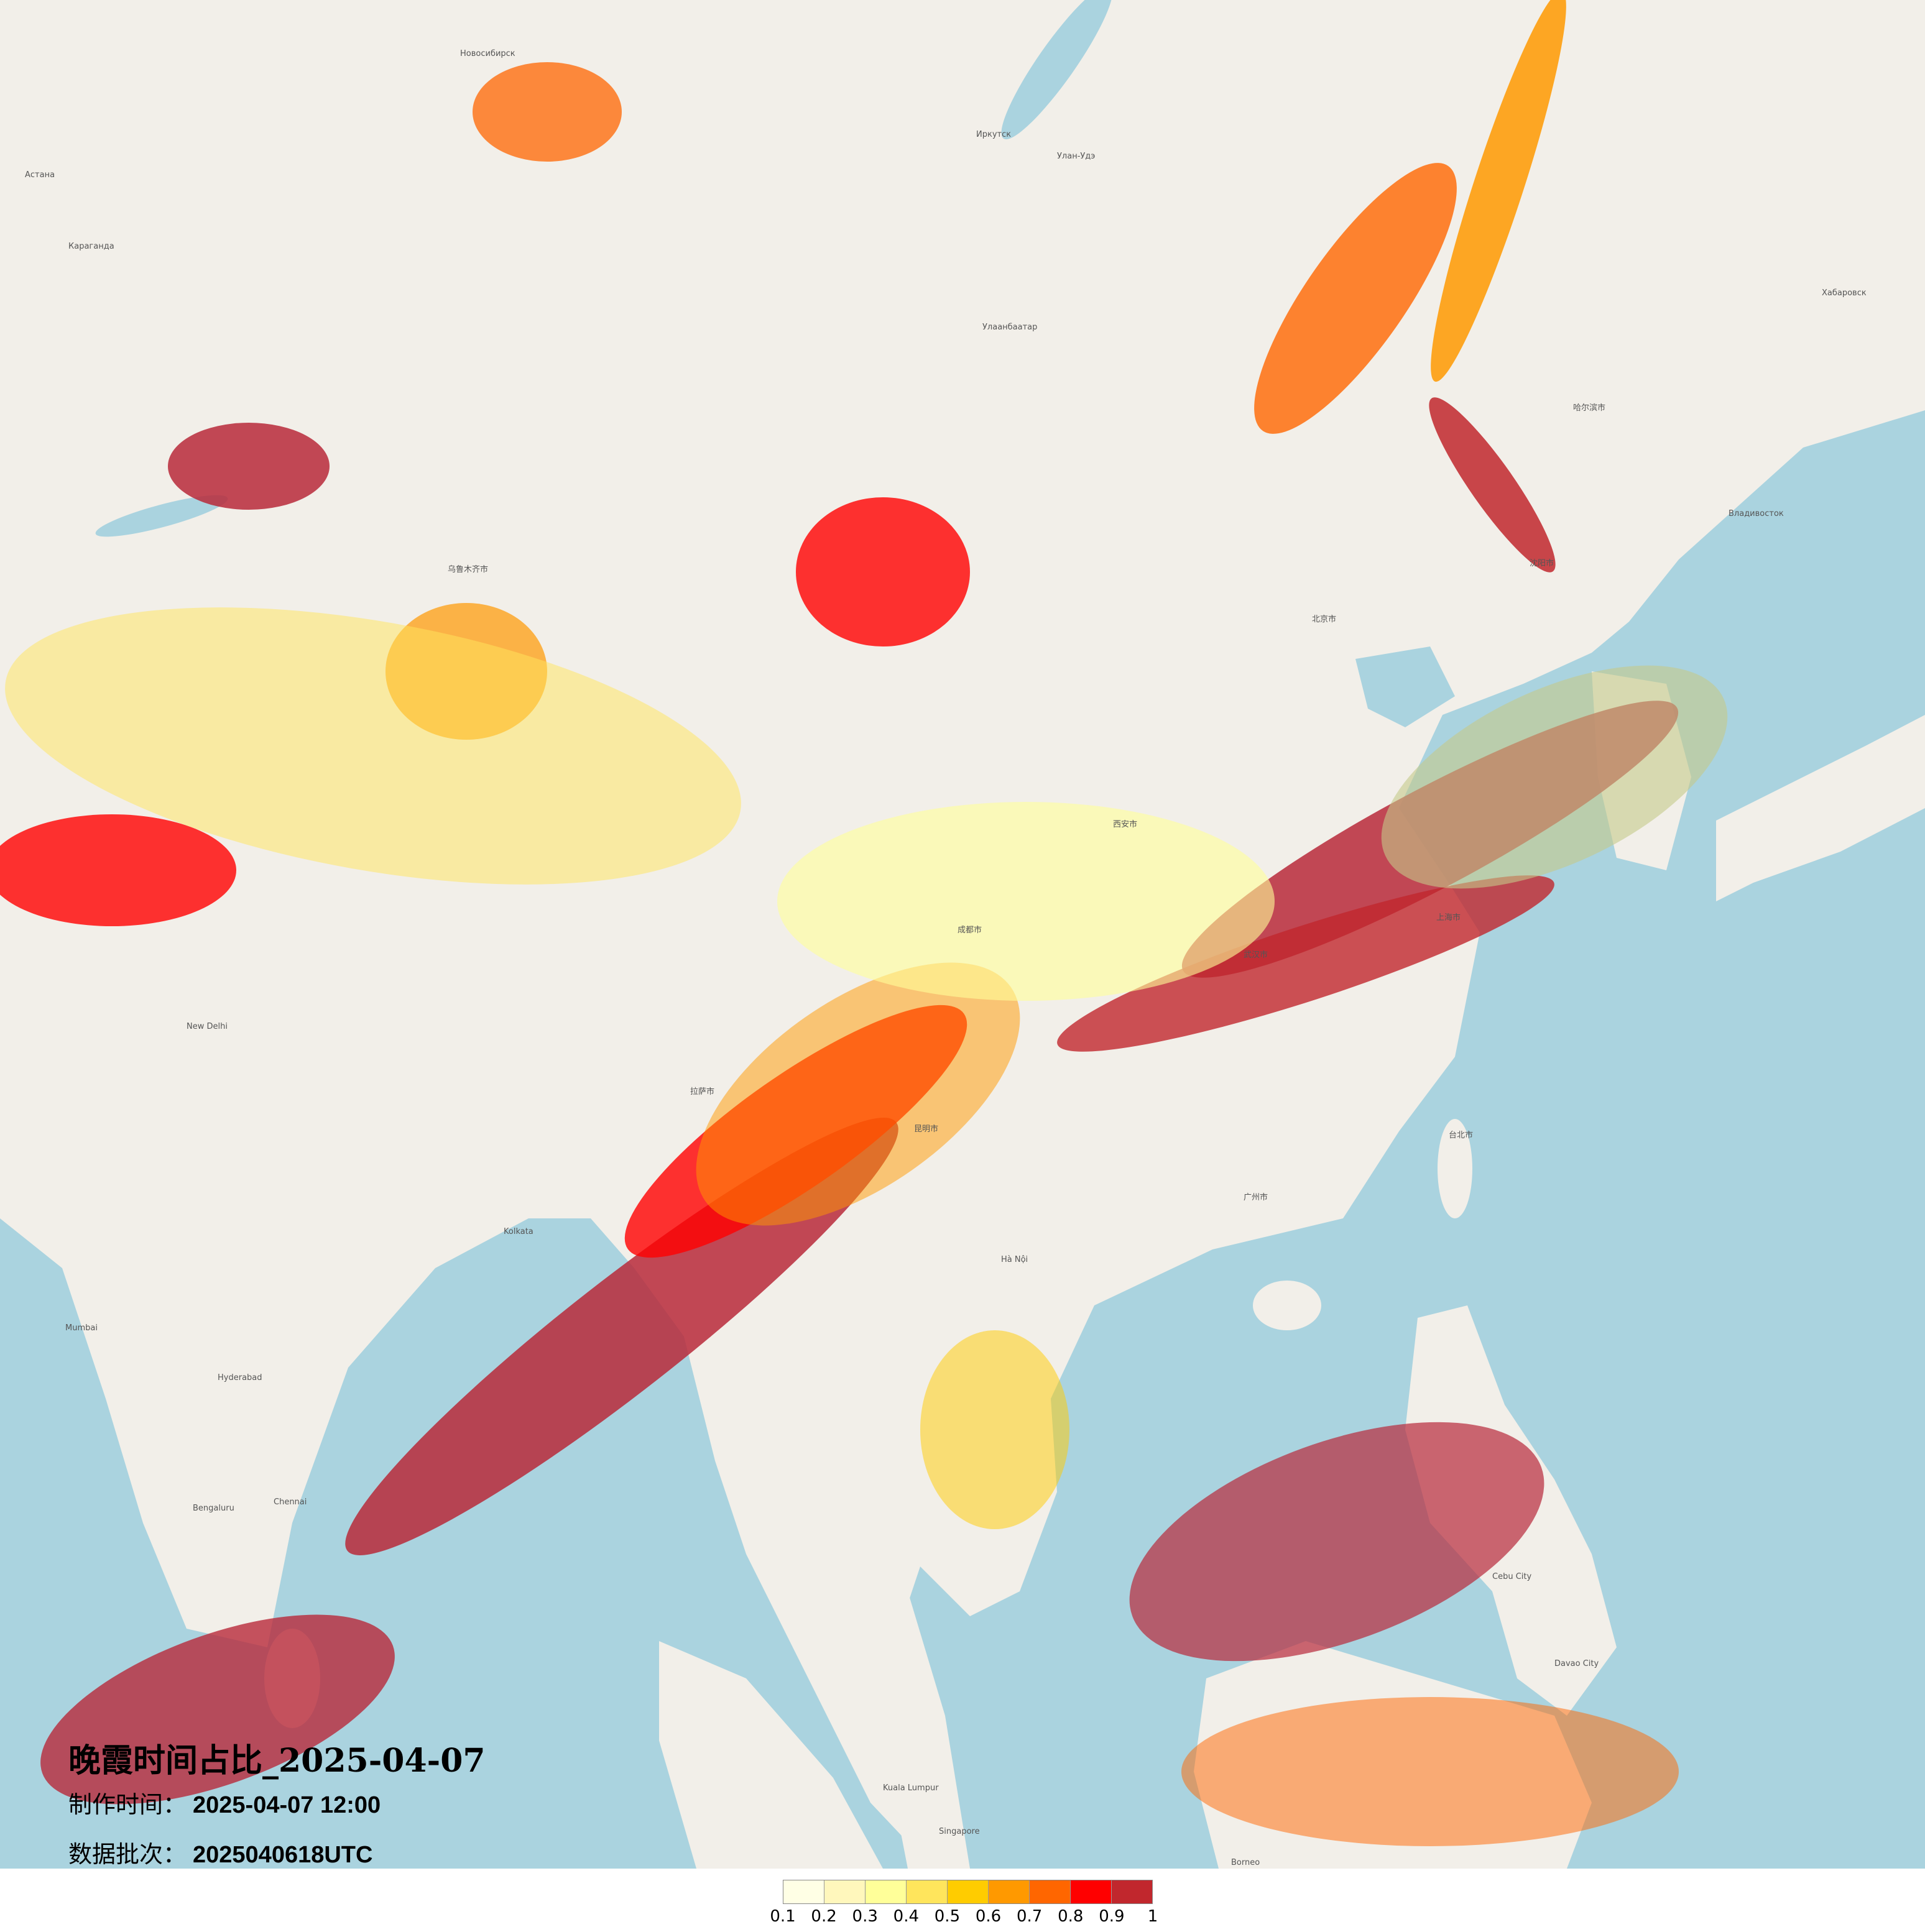 Image resolution: width=1925 pixels, height=1932 pixels. I want to click on legend-tick-label: 0.4, so click(906, 1916).